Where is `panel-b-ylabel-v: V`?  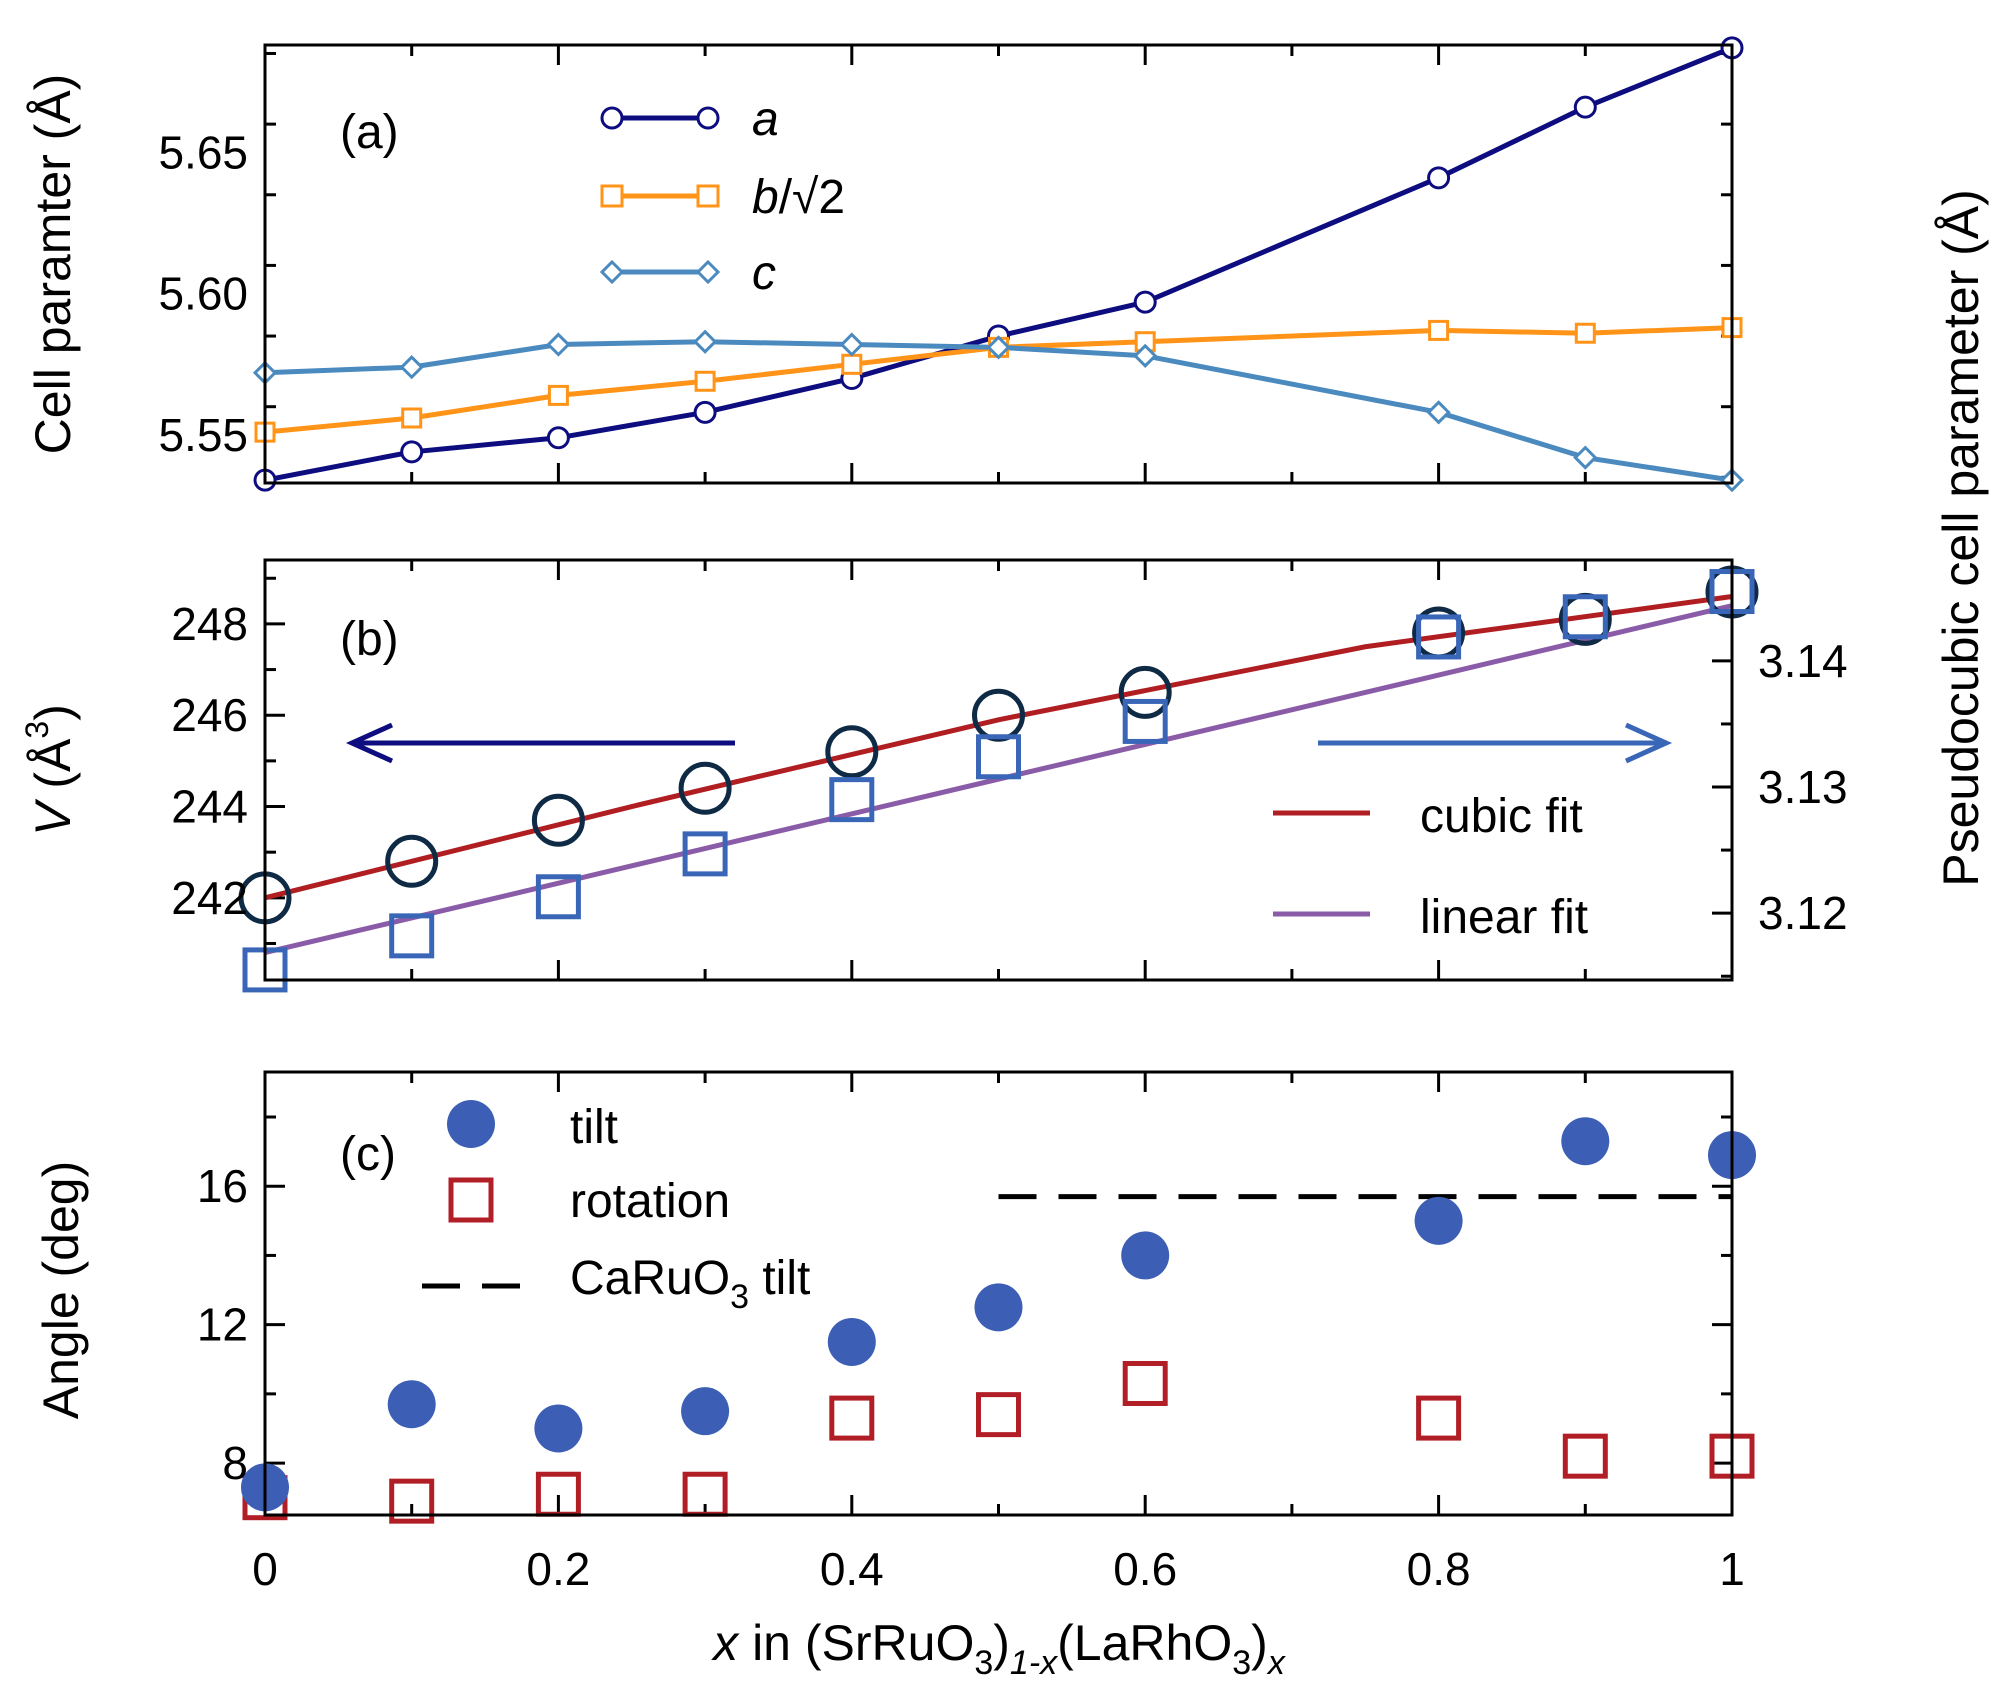
panel-b-ylabel-v: V is located at coordinates (53, 817).